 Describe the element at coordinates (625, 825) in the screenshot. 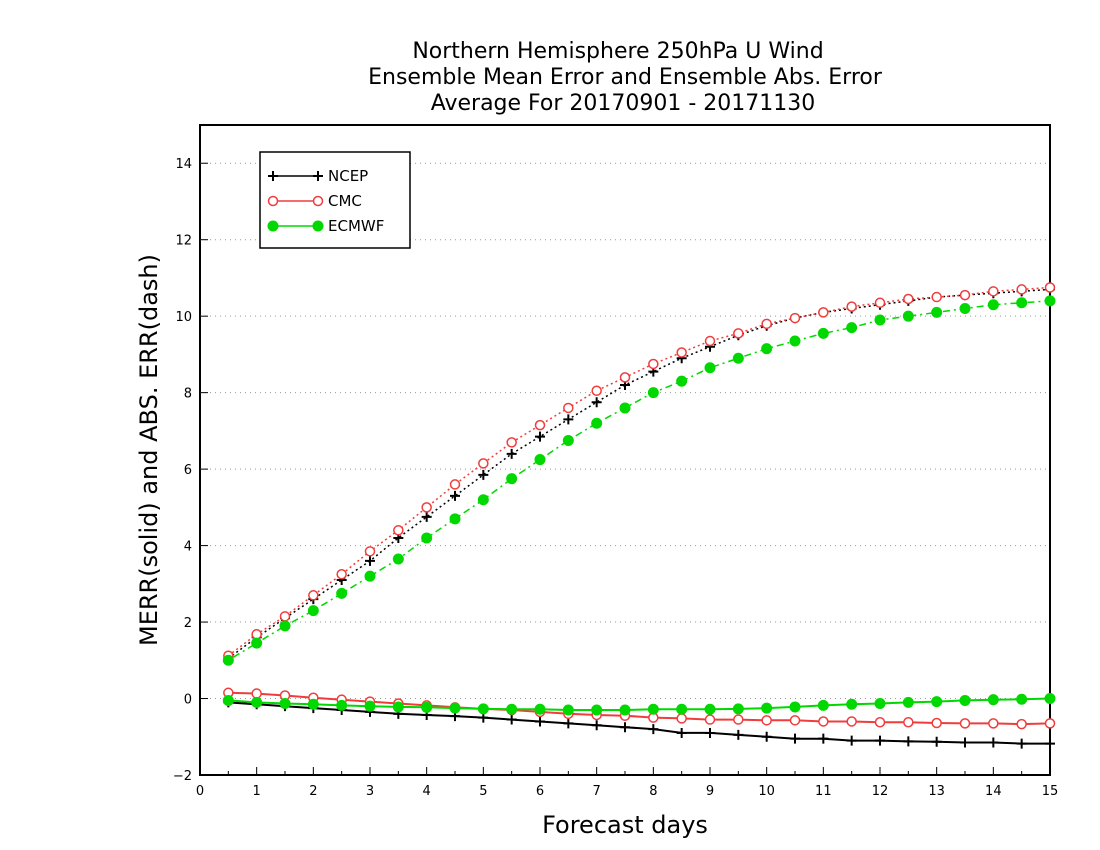

I see `x-axis-label: Forecast days` at that location.